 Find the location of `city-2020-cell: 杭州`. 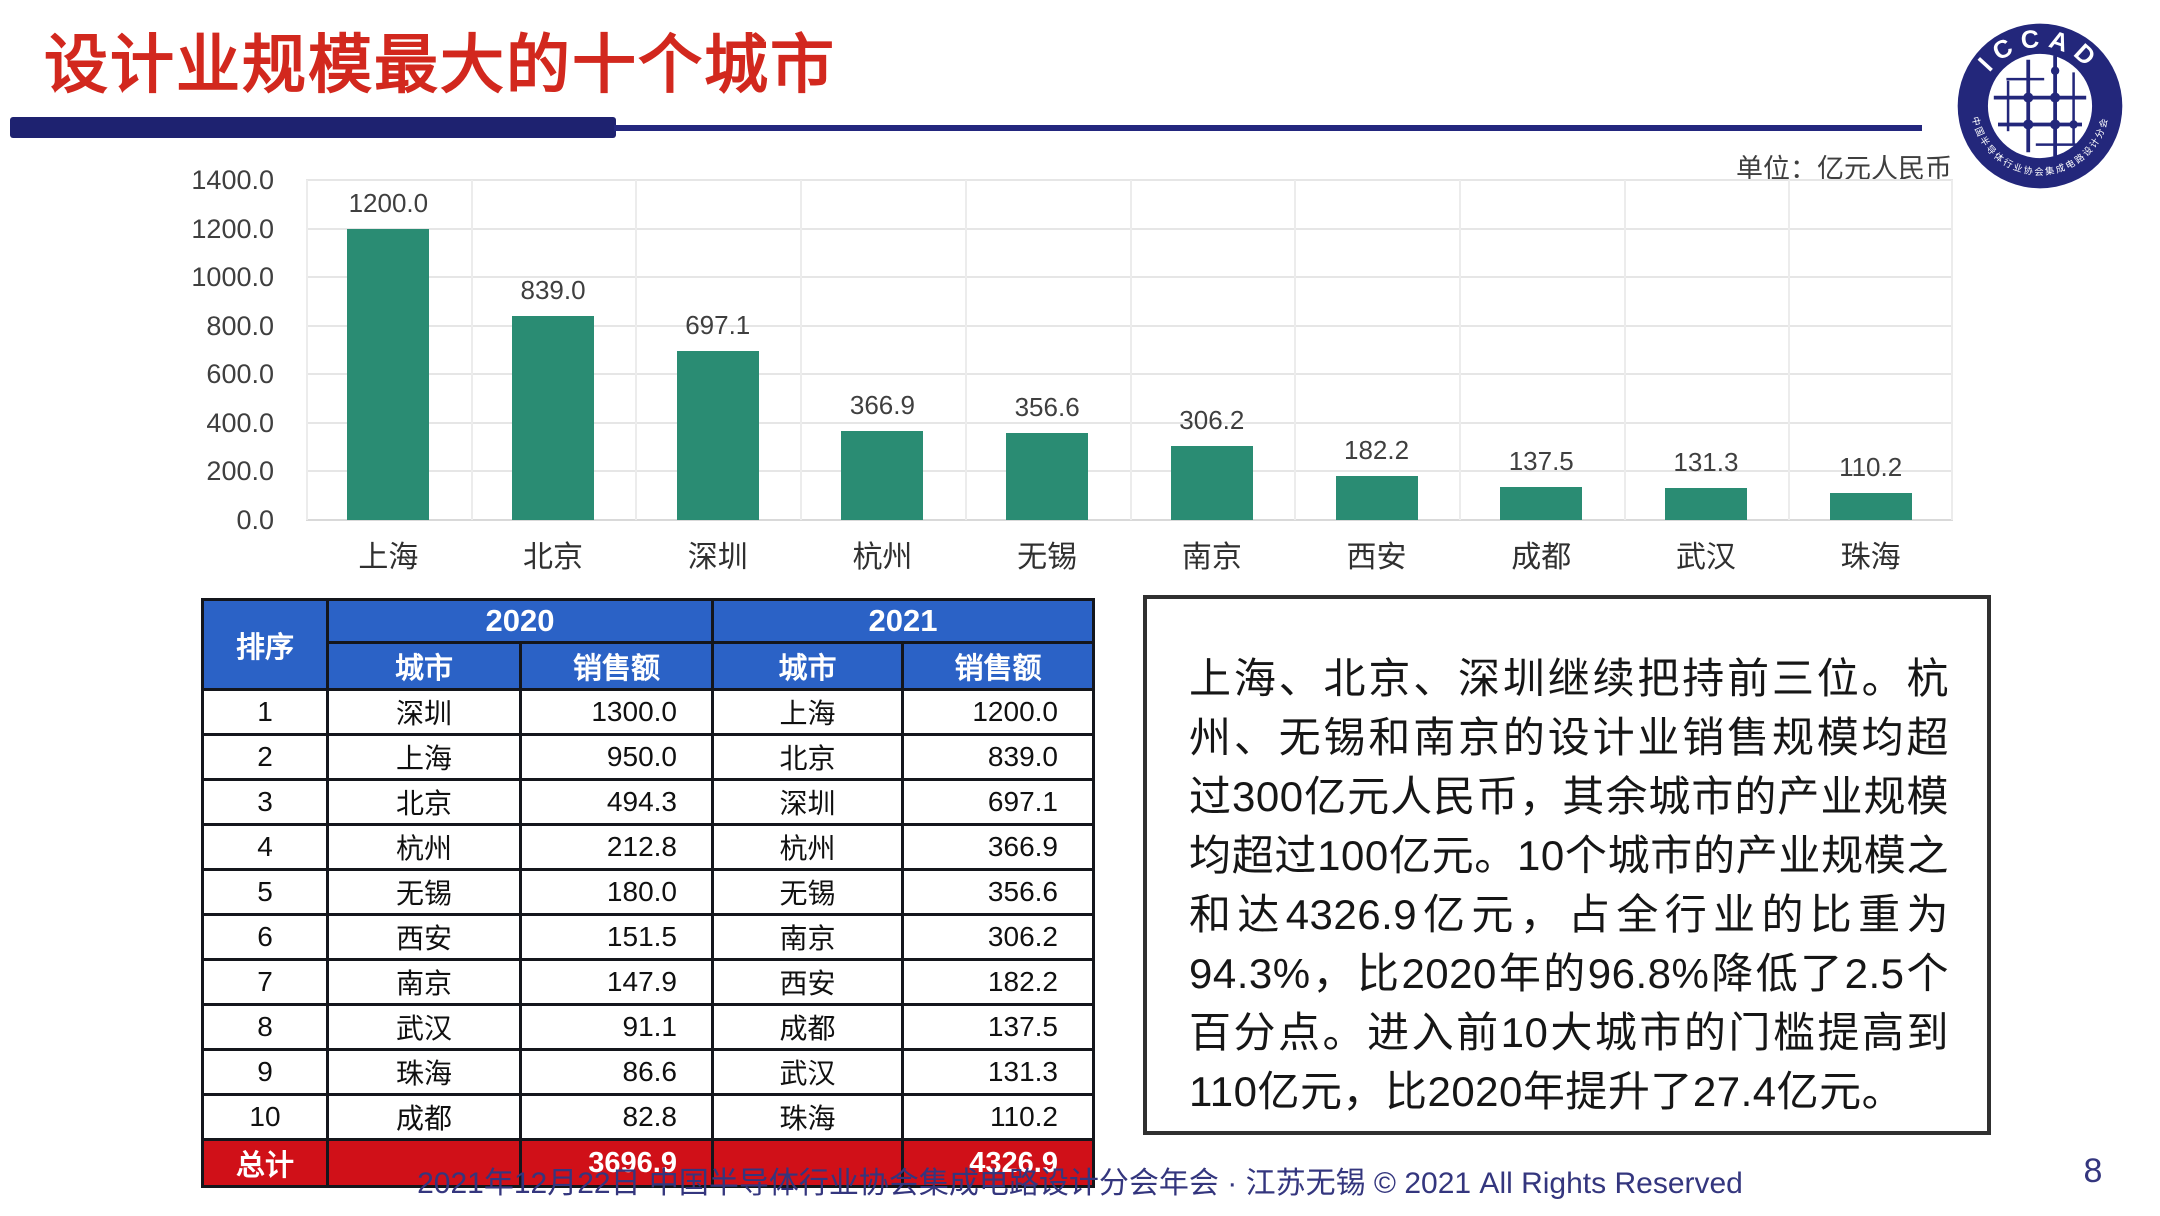

city-2020-cell: 杭州 is located at coordinates (424, 847).